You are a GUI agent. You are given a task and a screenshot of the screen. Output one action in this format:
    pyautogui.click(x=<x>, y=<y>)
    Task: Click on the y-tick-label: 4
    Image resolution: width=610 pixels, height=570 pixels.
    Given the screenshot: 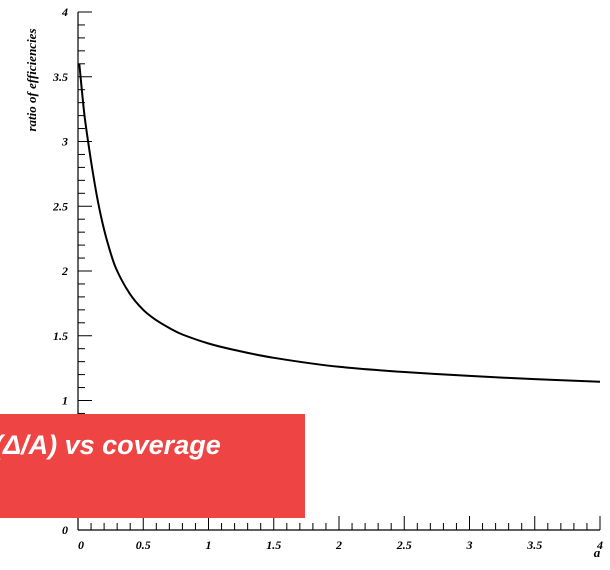 What is the action you would take?
    pyautogui.click(x=64, y=12)
    